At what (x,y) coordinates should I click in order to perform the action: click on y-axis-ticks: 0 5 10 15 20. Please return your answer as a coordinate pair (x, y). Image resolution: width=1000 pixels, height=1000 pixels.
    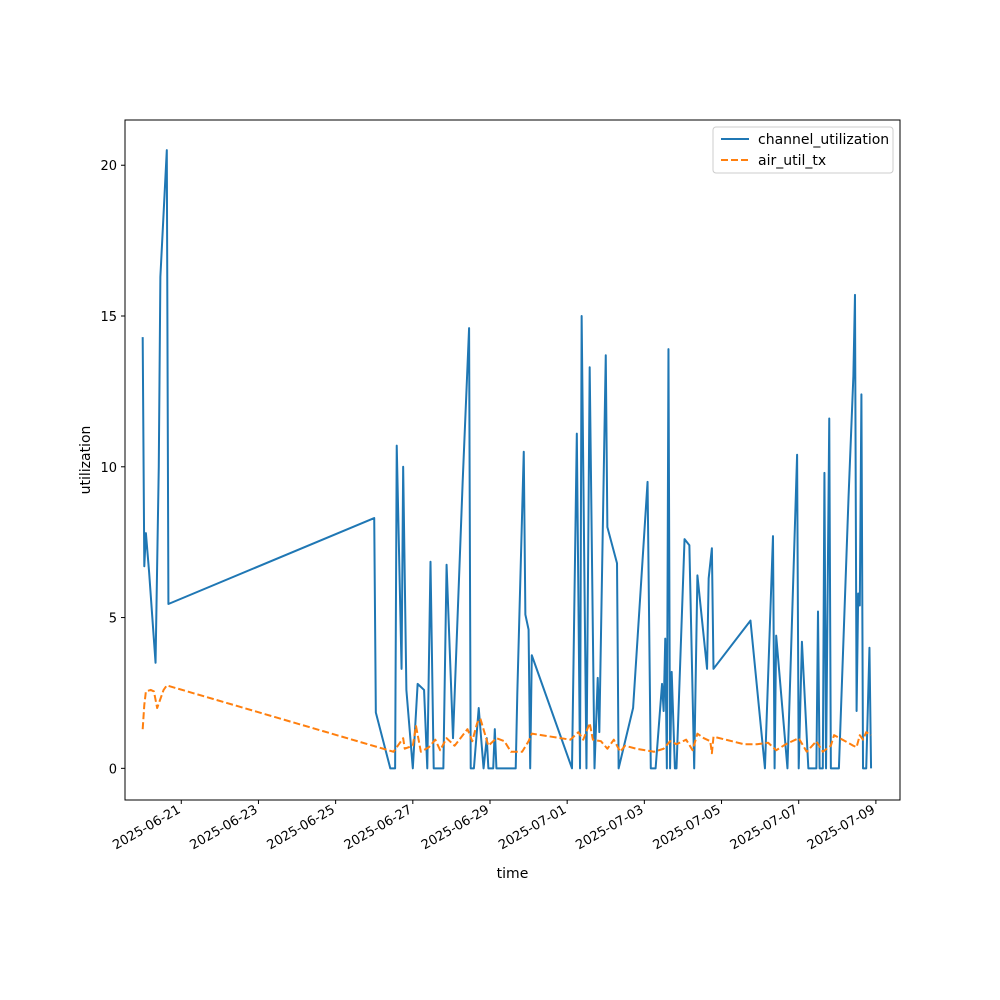
    Looking at the image, I should click on (112, 468).